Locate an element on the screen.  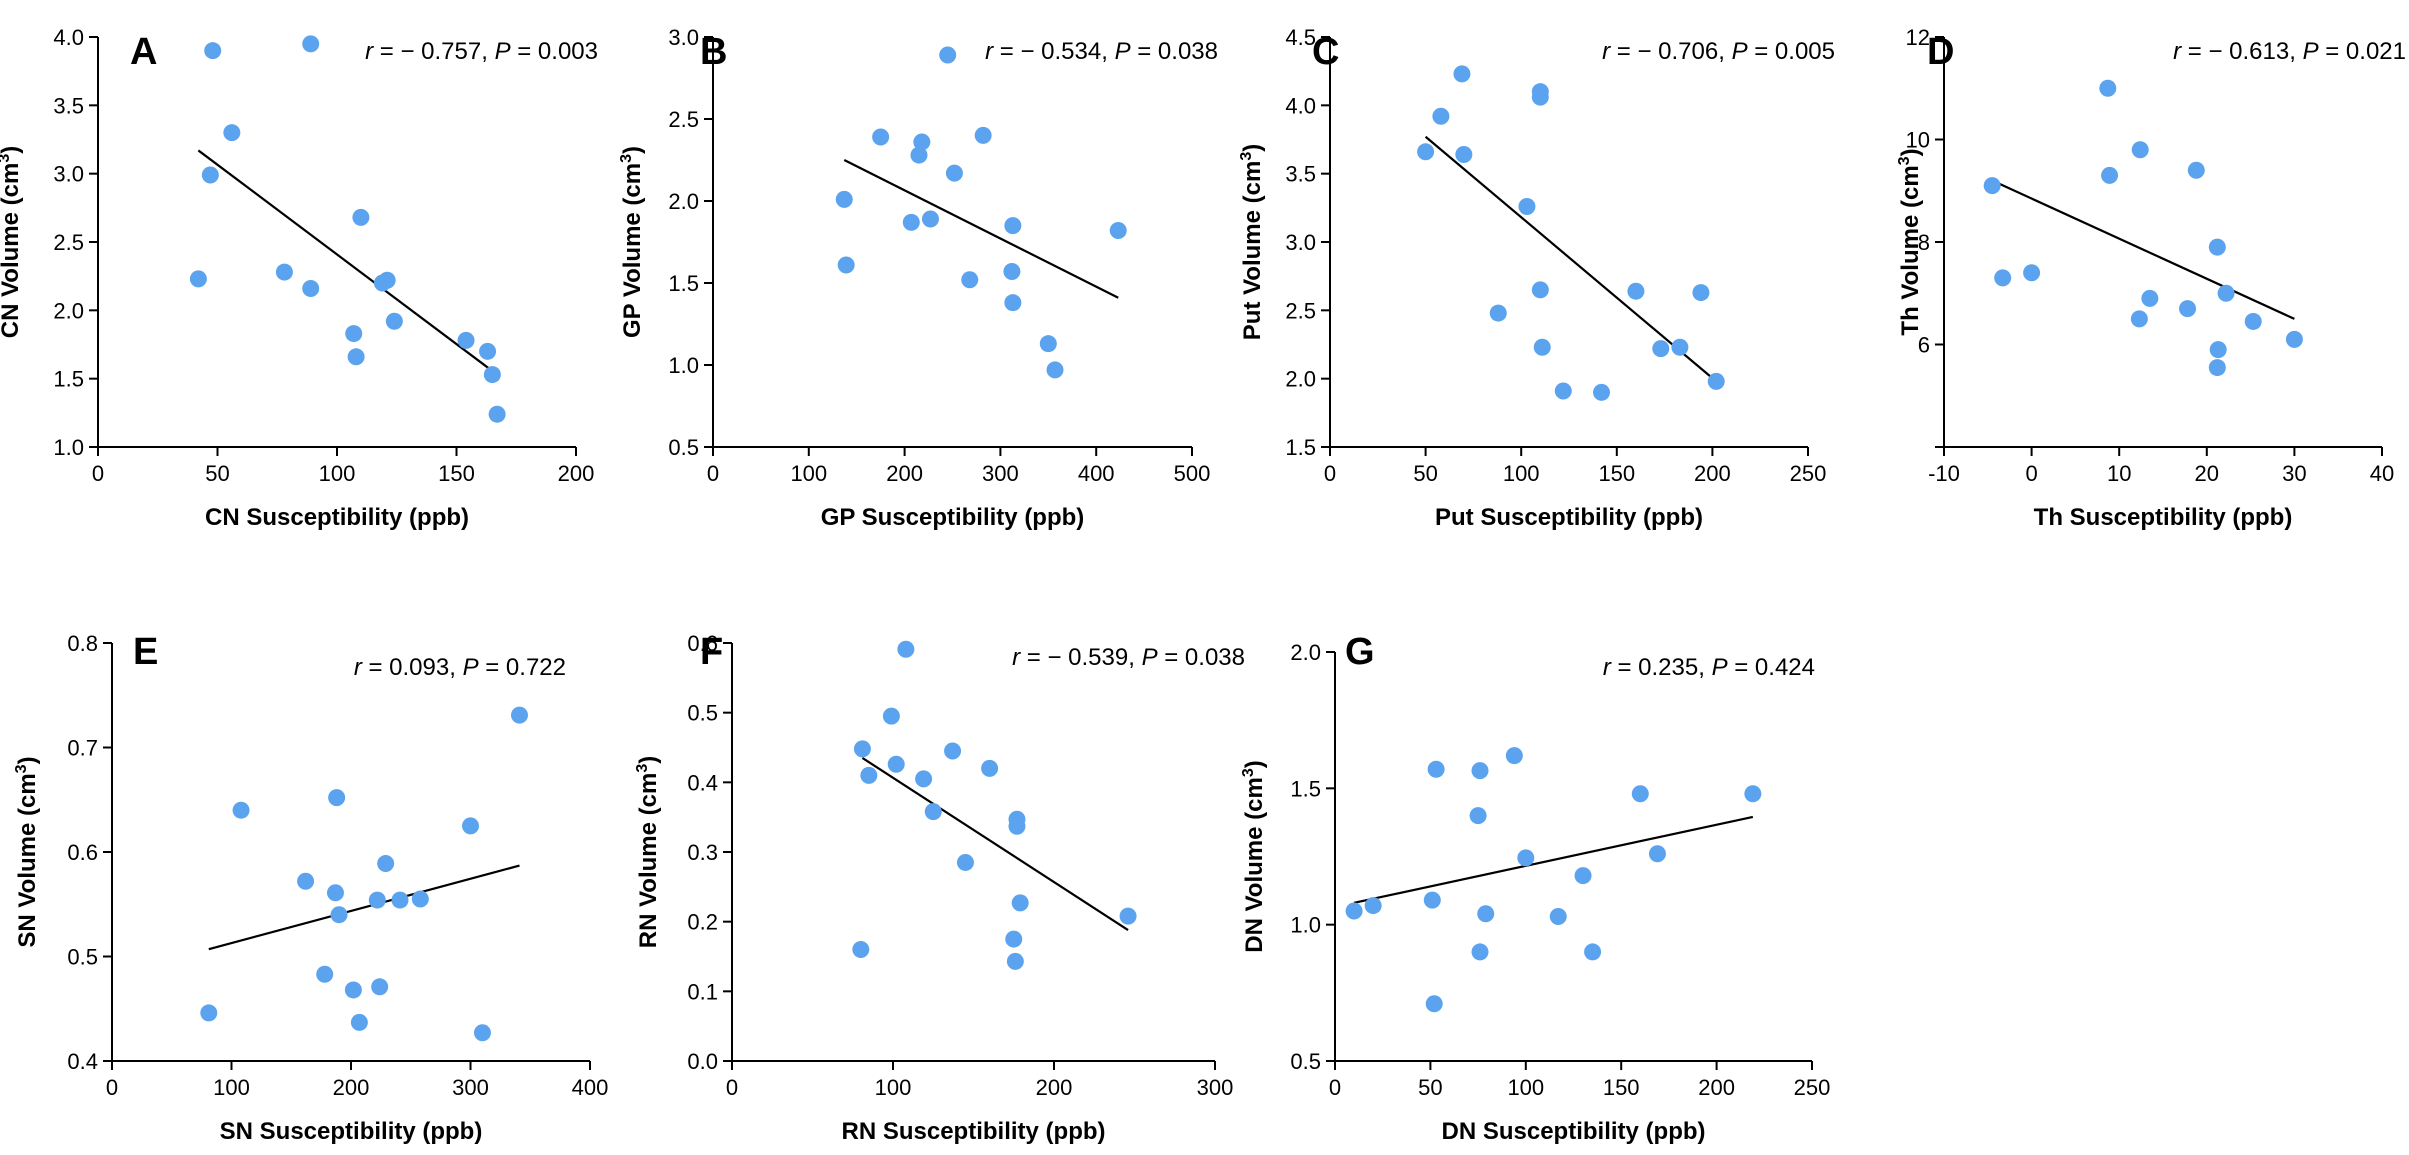
annotation-p-value: = 0.038 is located at coordinates (1201, 657).